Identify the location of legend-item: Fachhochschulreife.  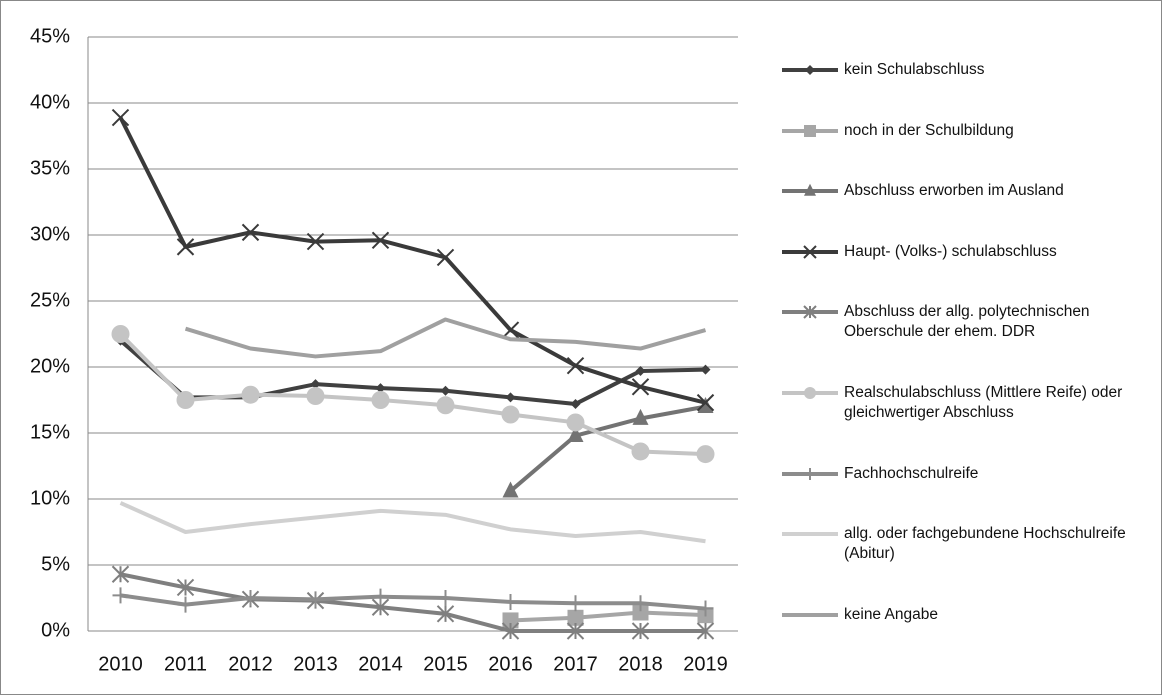
(965, 474).